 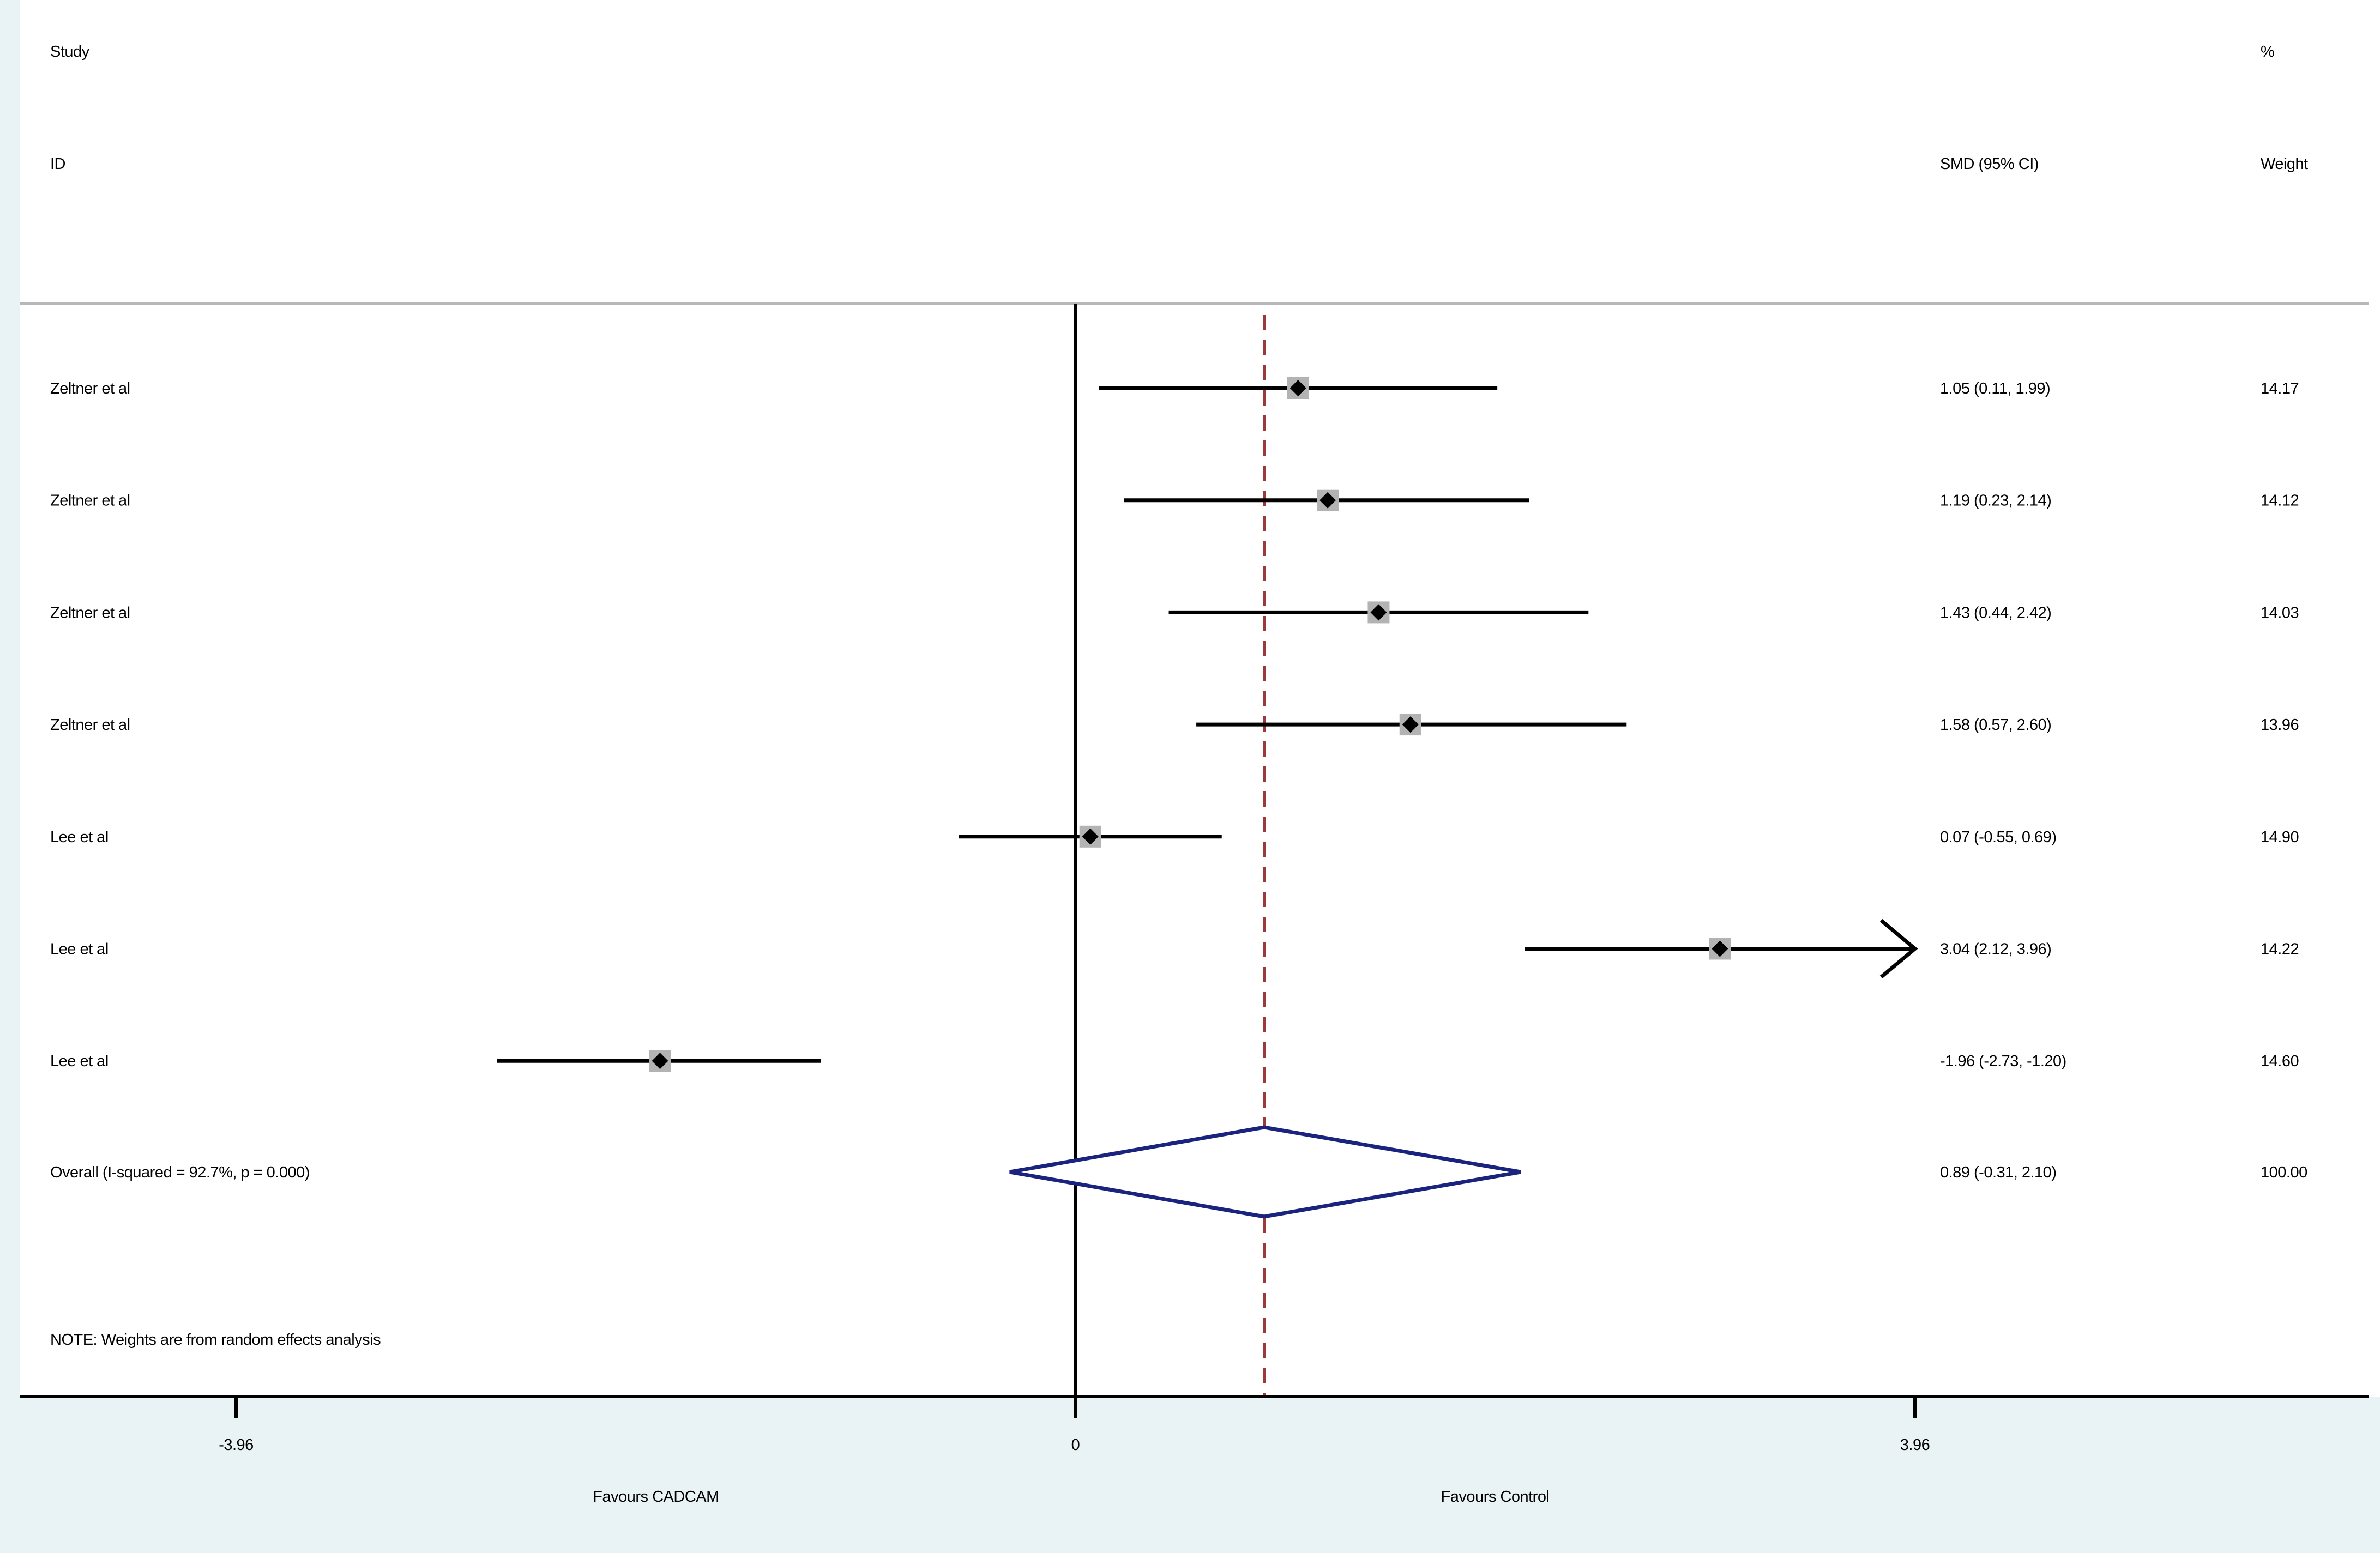 What do you see at coordinates (180, 1172) in the screenshot?
I see `overall-label: Overall (I-squared = 92.7%, p = 0.000)` at bounding box center [180, 1172].